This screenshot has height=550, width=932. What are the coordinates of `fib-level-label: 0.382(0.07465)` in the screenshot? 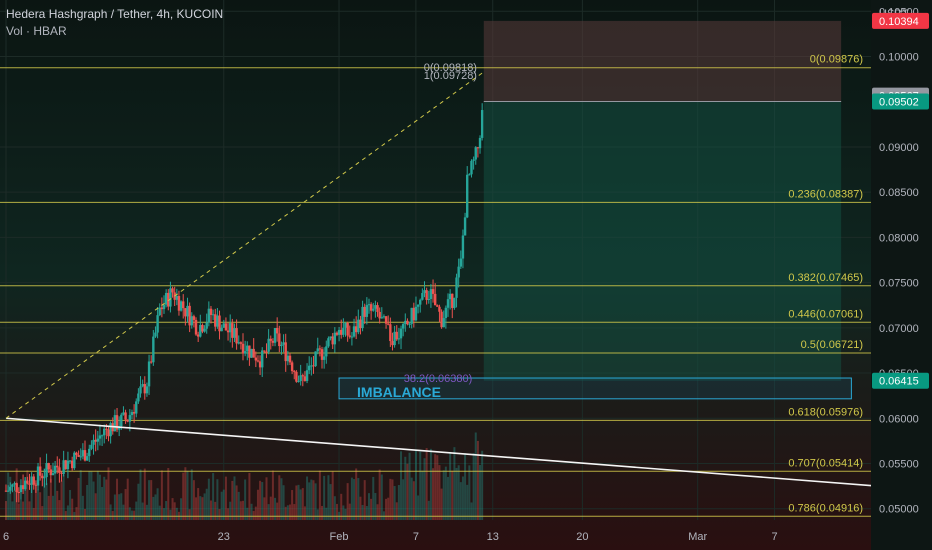 It's located at (825, 278).